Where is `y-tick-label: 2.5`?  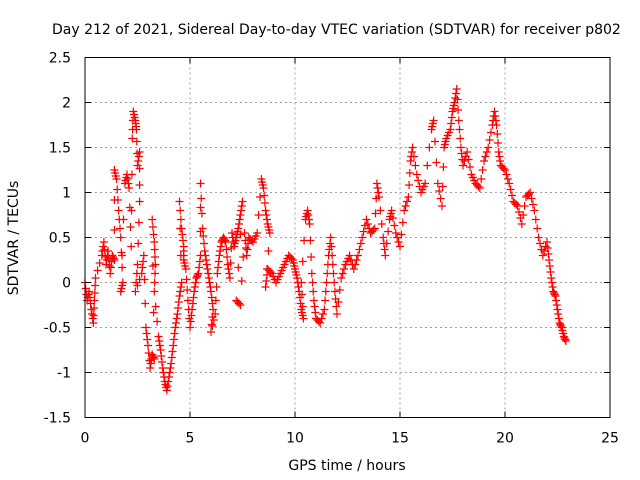
y-tick-label: 2.5 is located at coordinates (60, 59).